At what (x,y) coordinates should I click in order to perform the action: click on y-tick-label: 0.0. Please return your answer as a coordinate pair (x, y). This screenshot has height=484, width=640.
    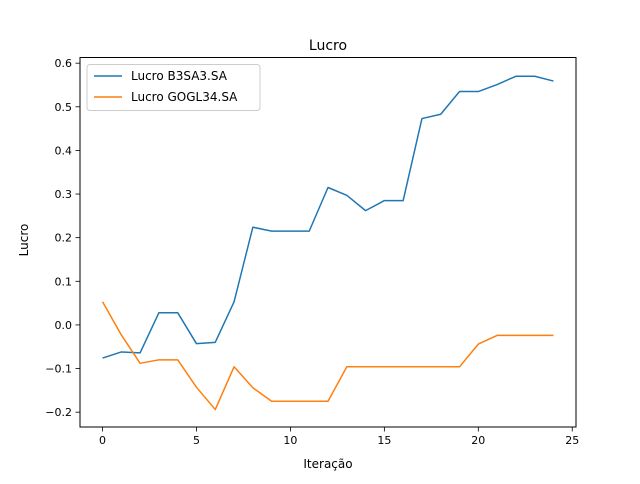
    Looking at the image, I should click on (64, 325).